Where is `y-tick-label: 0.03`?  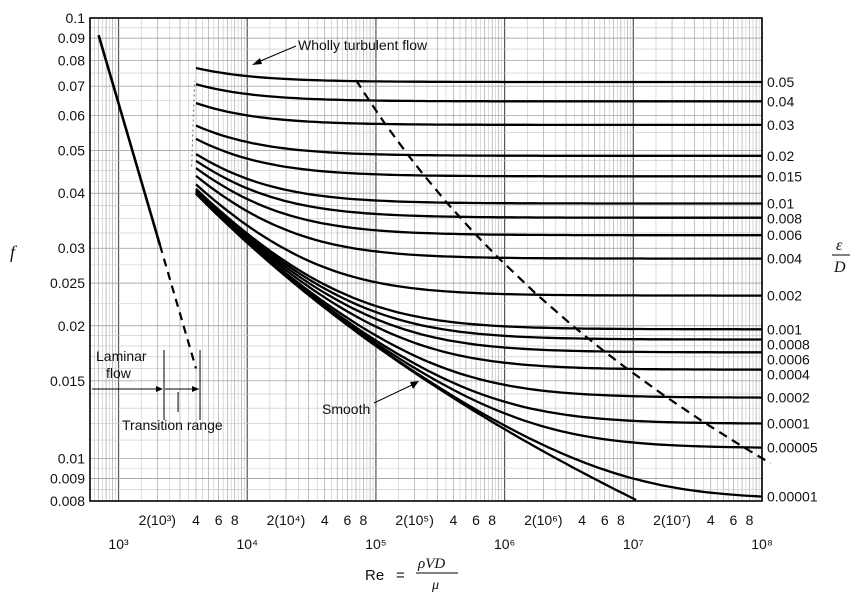
y-tick-label: 0.03 is located at coordinates (71, 248).